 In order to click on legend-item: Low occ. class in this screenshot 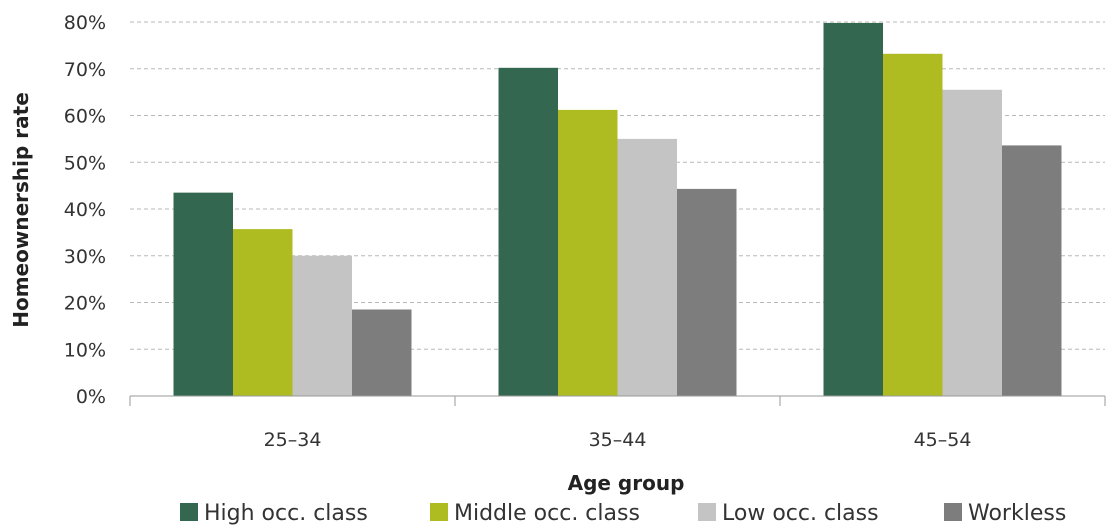, I will do `click(788, 513)`.